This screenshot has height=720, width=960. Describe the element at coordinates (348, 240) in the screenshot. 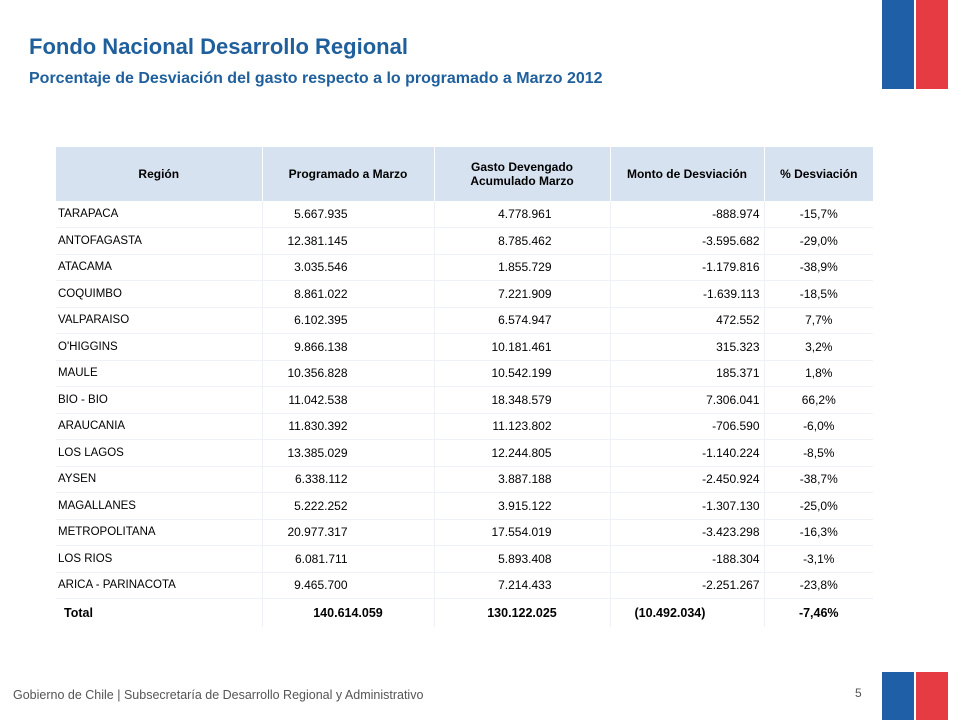

I see `cell-programado: 12.381.145` at that location.